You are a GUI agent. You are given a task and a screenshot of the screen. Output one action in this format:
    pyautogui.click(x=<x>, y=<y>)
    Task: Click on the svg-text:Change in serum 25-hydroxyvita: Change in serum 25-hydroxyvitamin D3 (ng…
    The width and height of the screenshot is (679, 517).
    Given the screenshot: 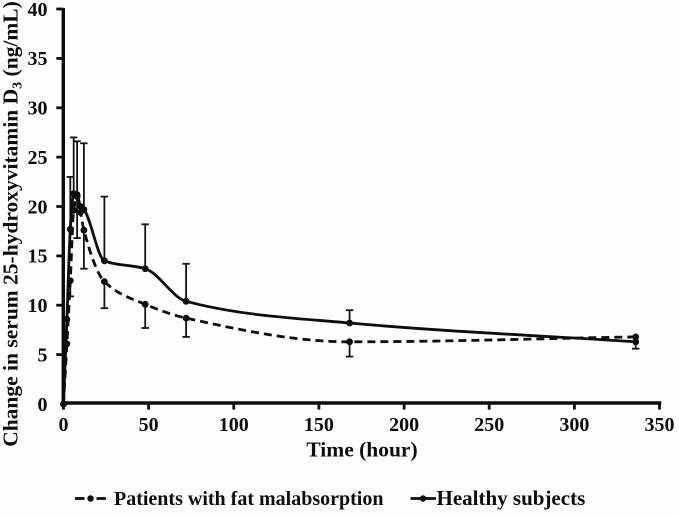 What is the action you would take?
    pyautogui.click(x=13, y=224)
    